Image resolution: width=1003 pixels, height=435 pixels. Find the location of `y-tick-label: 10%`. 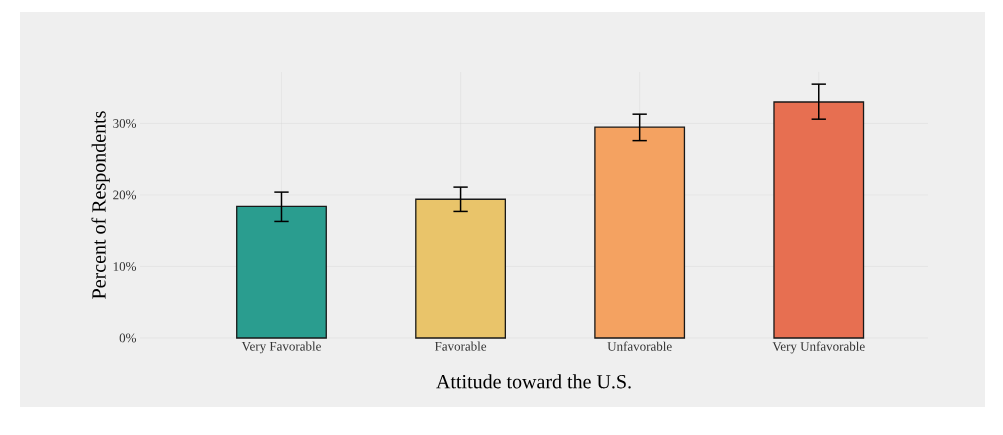

y-tick-label: 10% is located at coordinates (125, 266).